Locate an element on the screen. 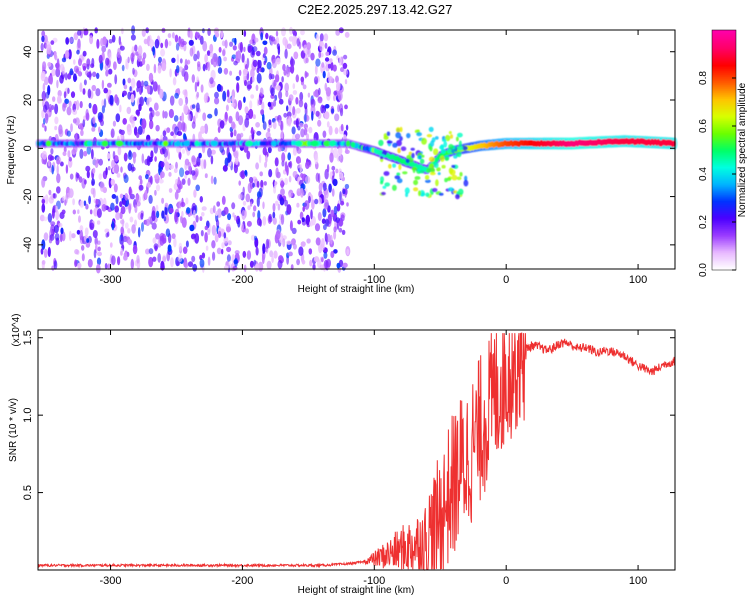 The height and width of the screenshot is (600, 750). y-tick-label: 0 is located at coordinates (28, 148).